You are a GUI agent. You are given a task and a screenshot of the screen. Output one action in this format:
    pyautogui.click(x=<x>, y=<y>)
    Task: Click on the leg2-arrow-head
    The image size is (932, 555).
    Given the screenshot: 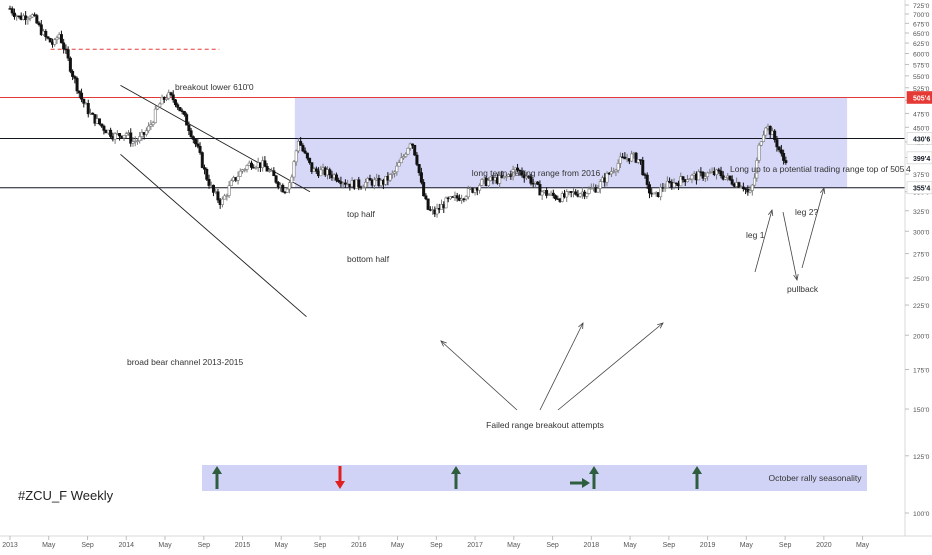 What is the action you would take?
    pyautogui.click(x=822, y=191)
    